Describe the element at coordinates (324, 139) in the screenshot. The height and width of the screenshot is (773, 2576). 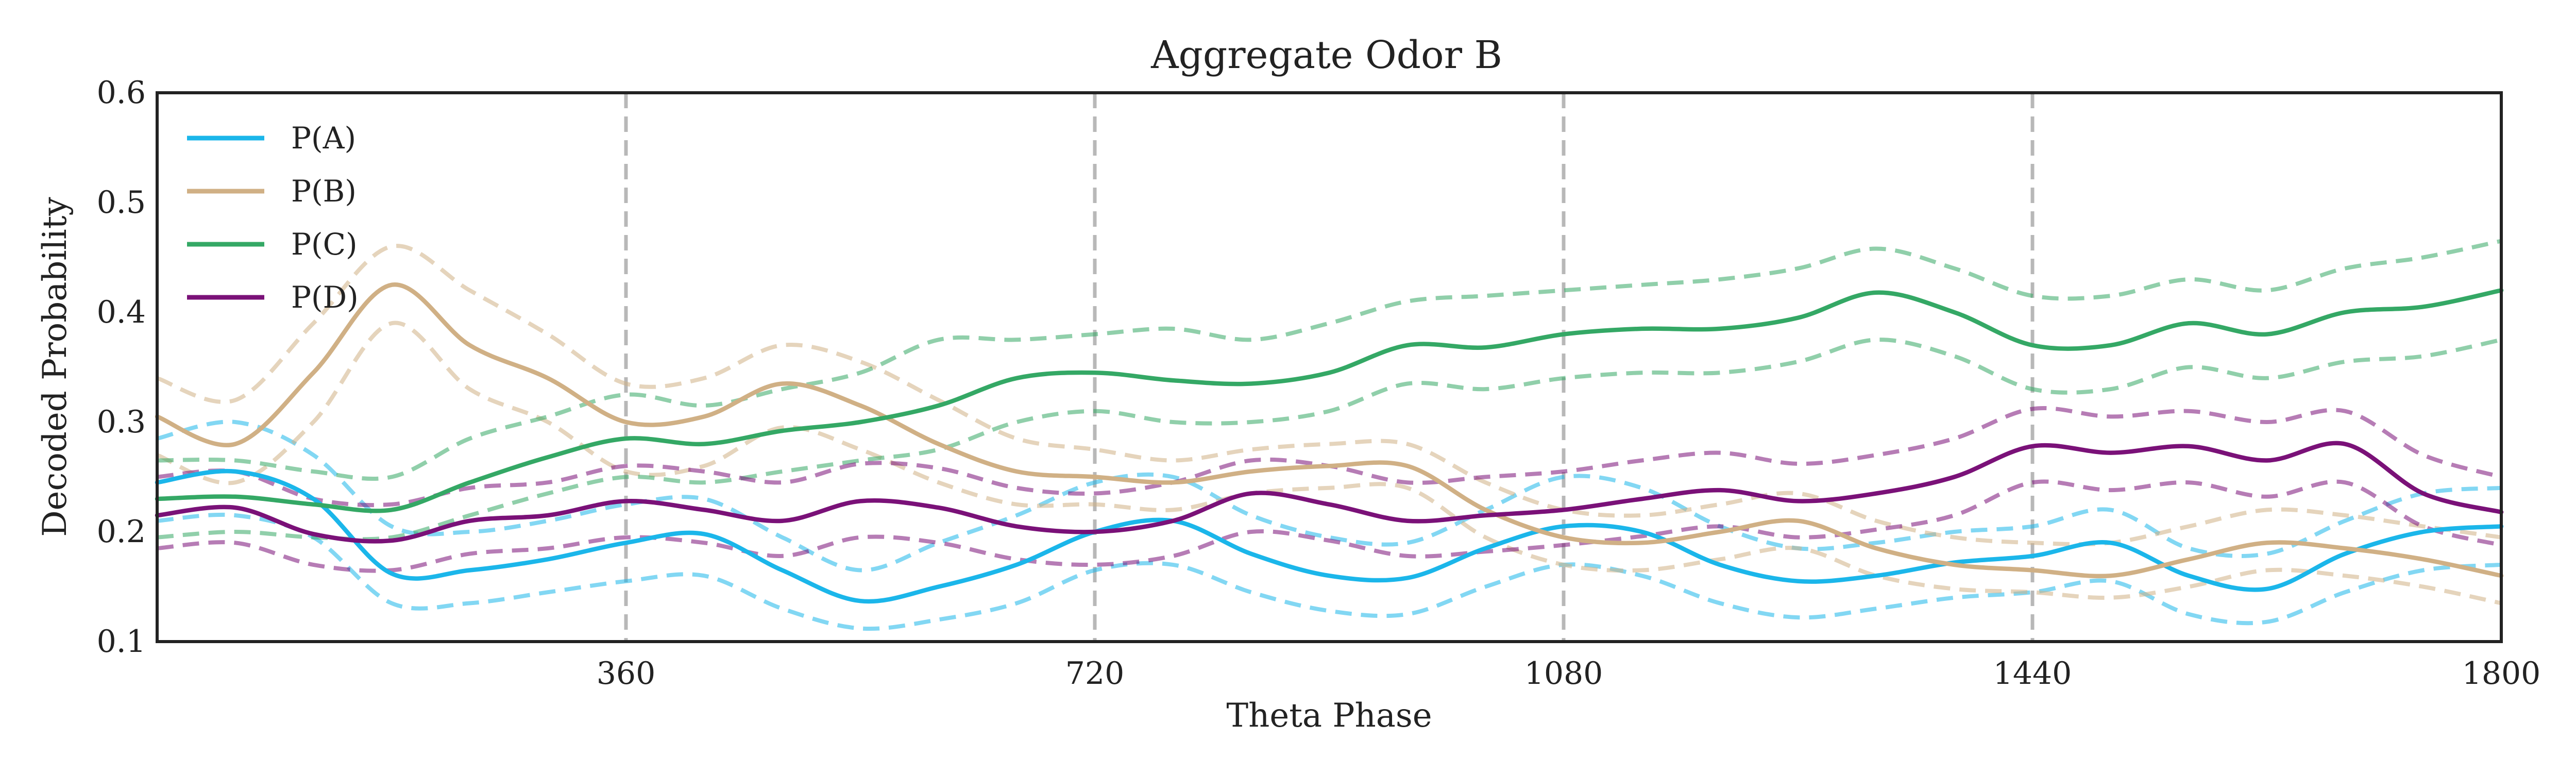
I see `legend-entry-label: P(A)` at that location.